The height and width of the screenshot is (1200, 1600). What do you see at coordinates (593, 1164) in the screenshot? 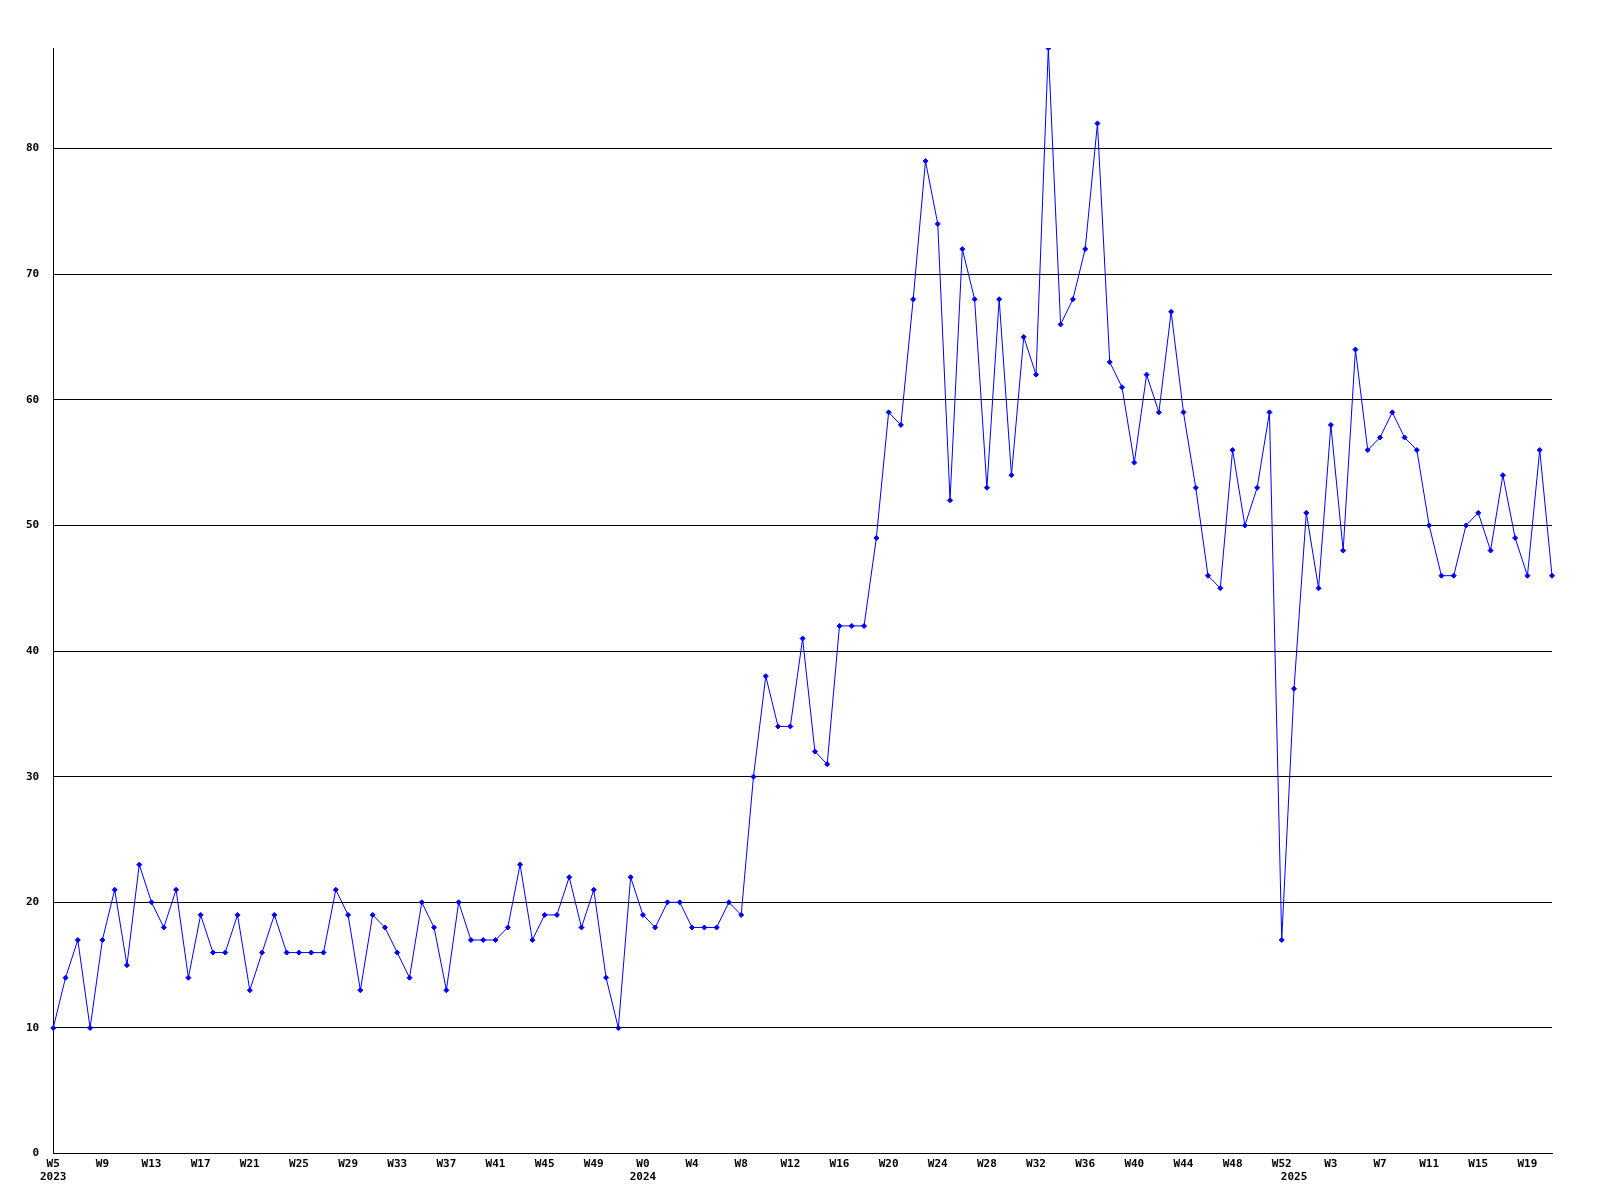
I see `x-tick-label: W49` at bounding box center [593, 1164].